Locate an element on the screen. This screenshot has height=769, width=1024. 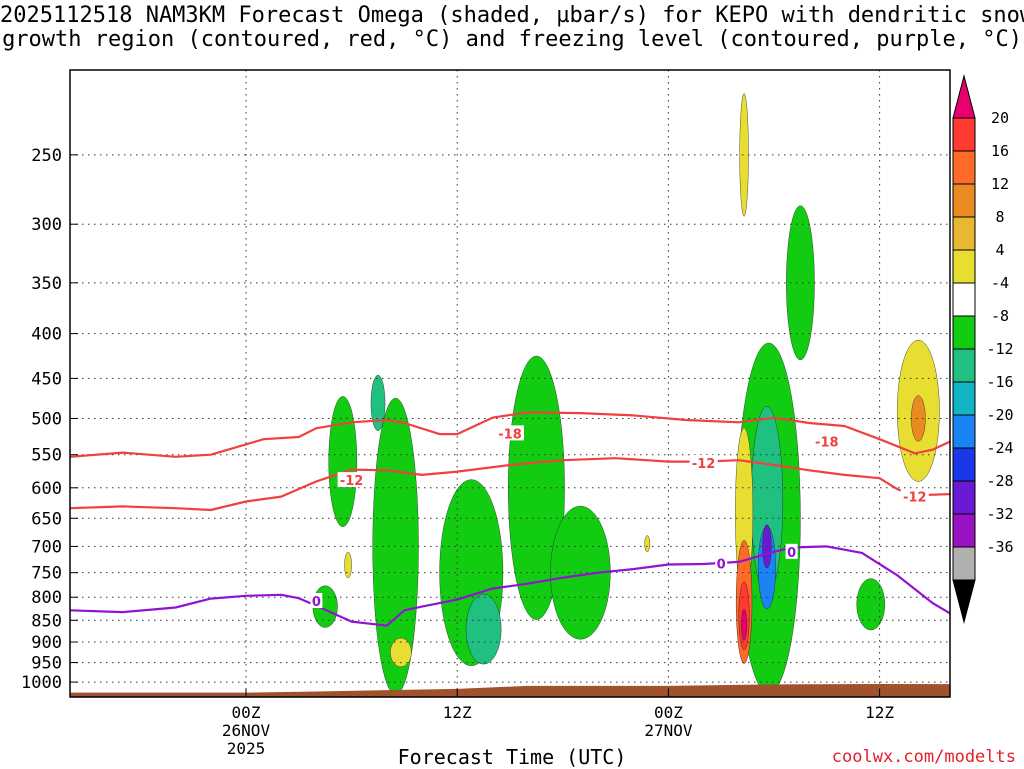
contour-label-1: -12 is located at coordinates (352, 481).